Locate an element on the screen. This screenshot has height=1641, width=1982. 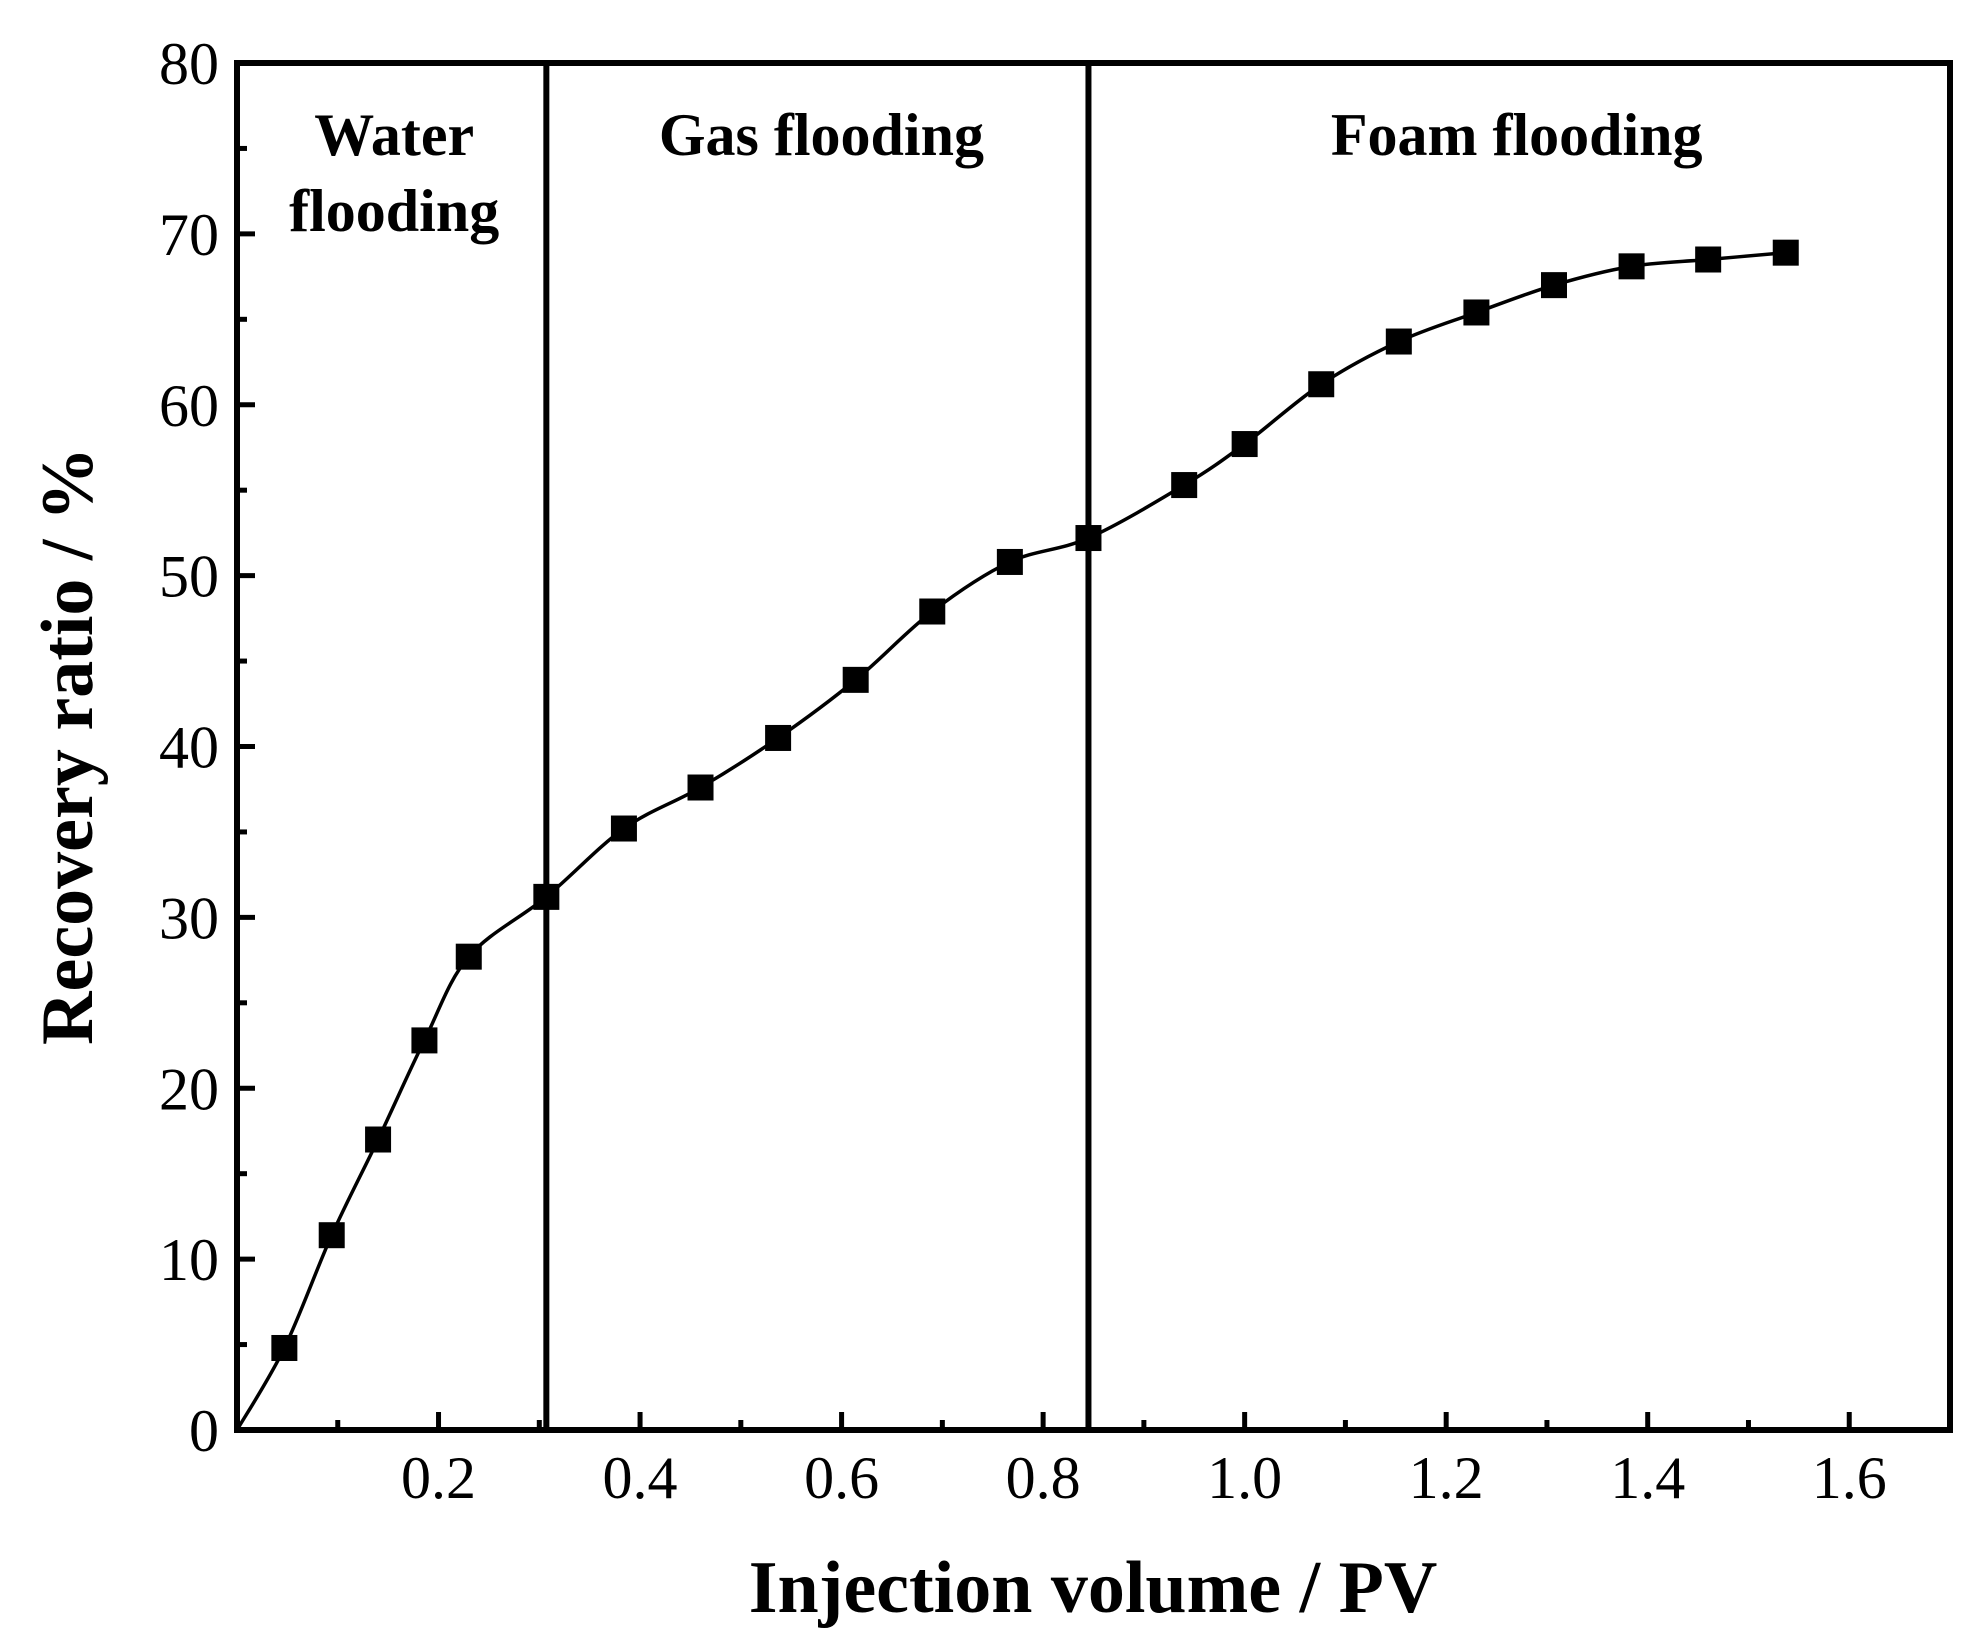
x-tick-label: 0.6 is located at coordinates (841, 1478).